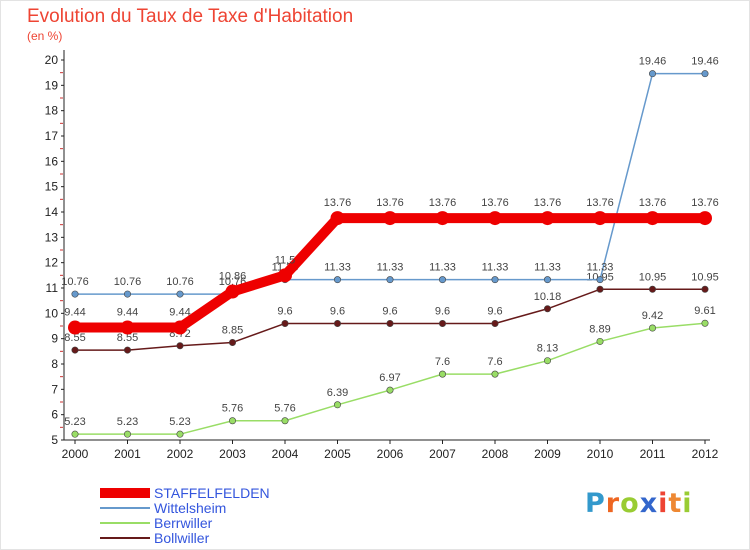  What do you see at coordinates (52, 85) in the screenshot?
I see `y-tick-label: 19` at bounding box center [52, 85].